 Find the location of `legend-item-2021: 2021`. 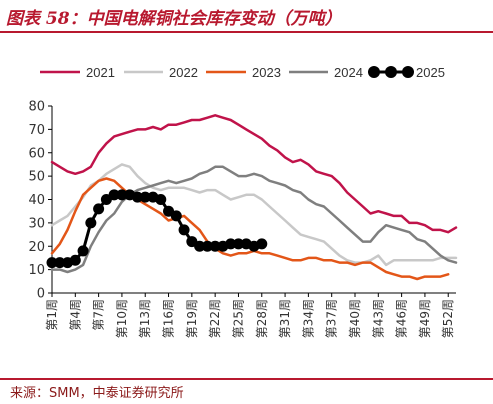

legend-item-2021: 2021 is located at coordinates (77, 72).